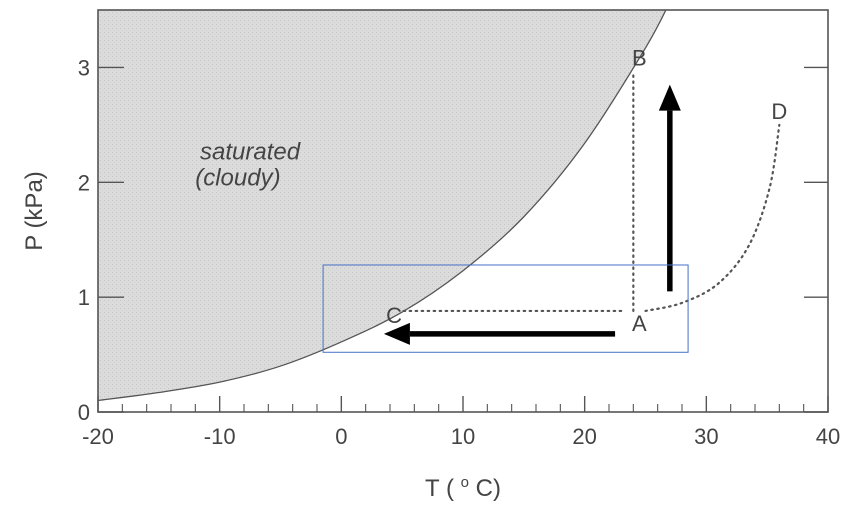 The image size is (847, 512). Describe the element at coordinates (250, 151) in the screenshot. I see `saturated-region-label: saturated` at that location.